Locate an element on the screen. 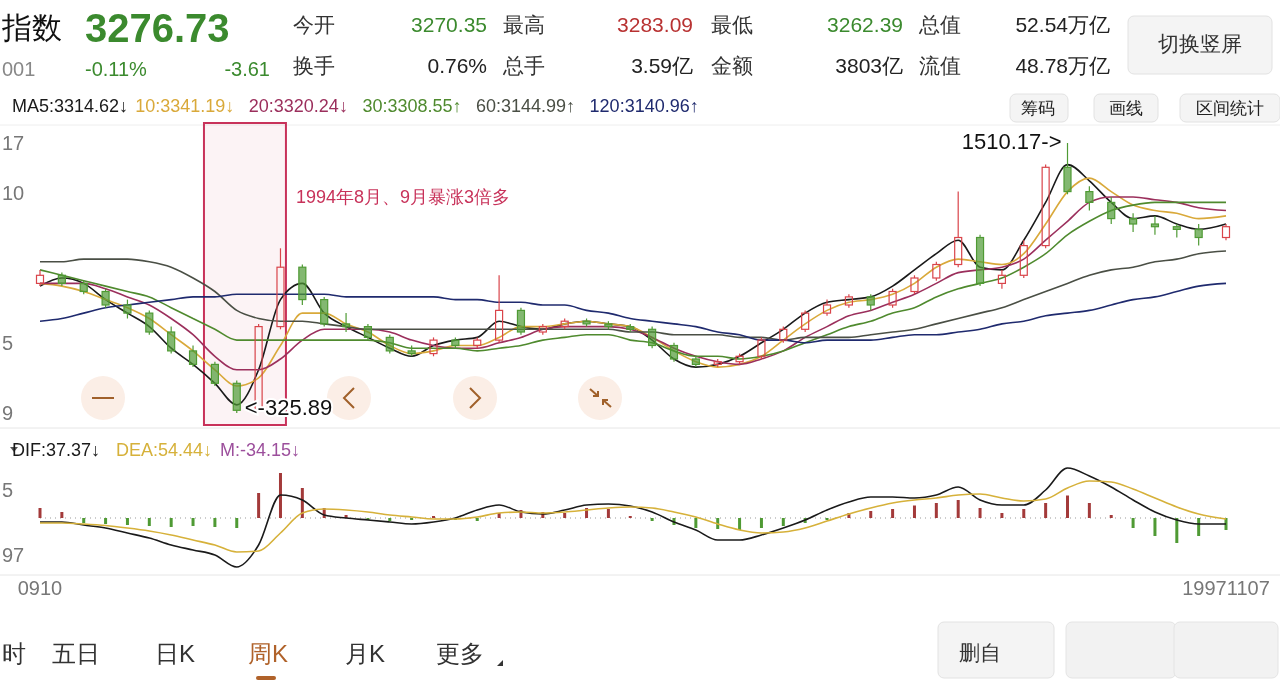 This screenshot has height=684, width=1280. text: 30:3308.55↑ is located at coordinates (412, 106).